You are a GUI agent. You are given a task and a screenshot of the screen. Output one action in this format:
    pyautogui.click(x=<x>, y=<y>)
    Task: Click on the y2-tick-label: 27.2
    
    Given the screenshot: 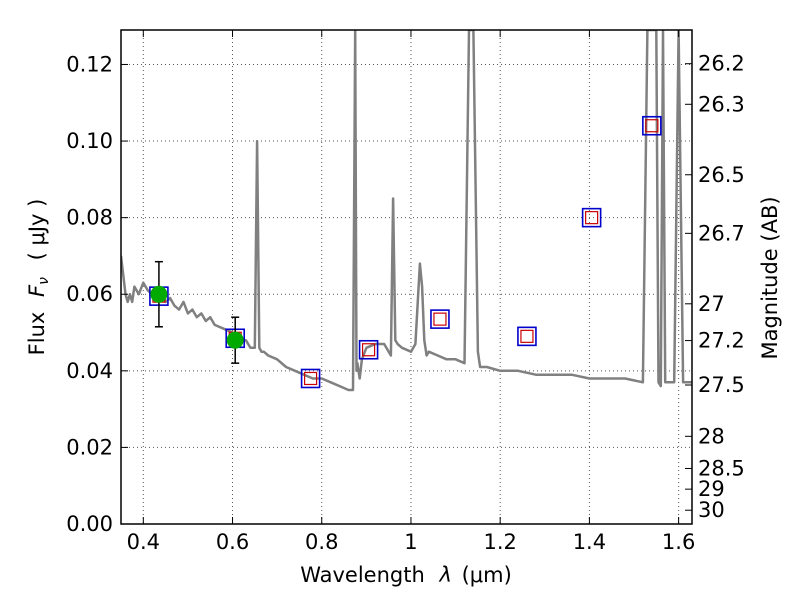 What is the action you would take?
    pyautogui.click(x=721, y=341)
    